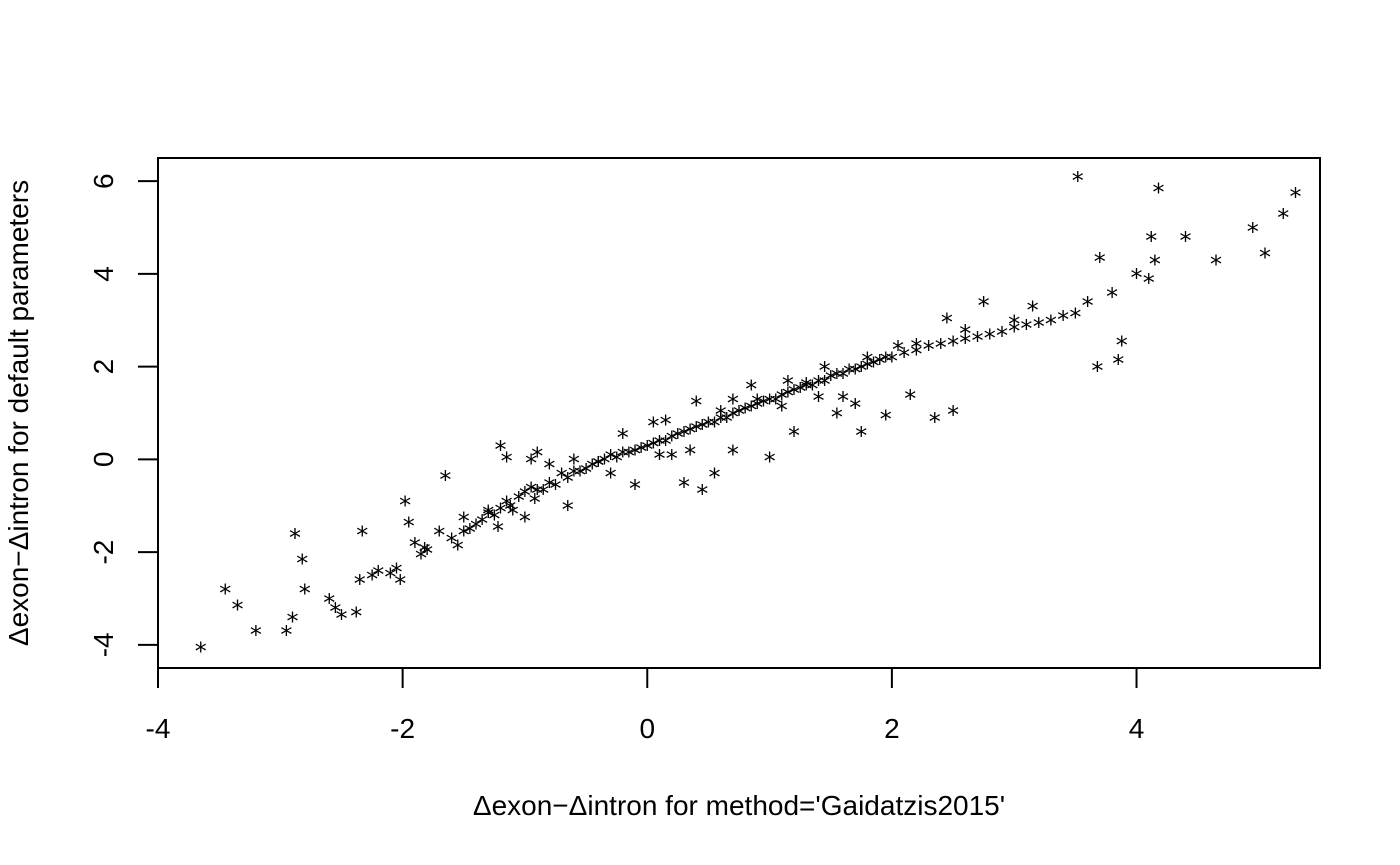 This screenshot has width=1400, height=865. Describe the element at coordinates (123, 415) in the screenshot. I see `y-axis: -4 -2 0 2 4 6` at that location.